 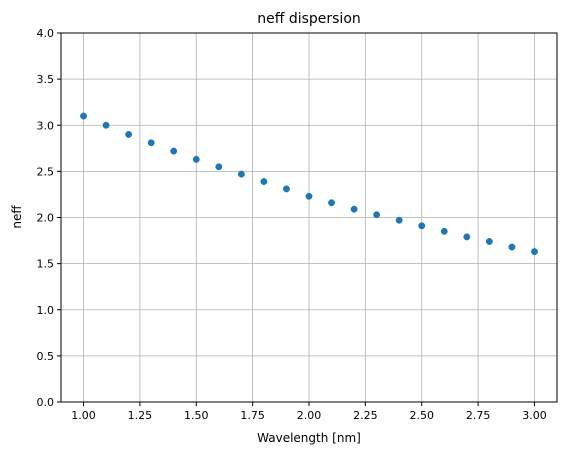 What do you see at coordinates (365, 415) in the screenshot?
I see `x-tick-label: 2.25` at bounding box center [365, 415].